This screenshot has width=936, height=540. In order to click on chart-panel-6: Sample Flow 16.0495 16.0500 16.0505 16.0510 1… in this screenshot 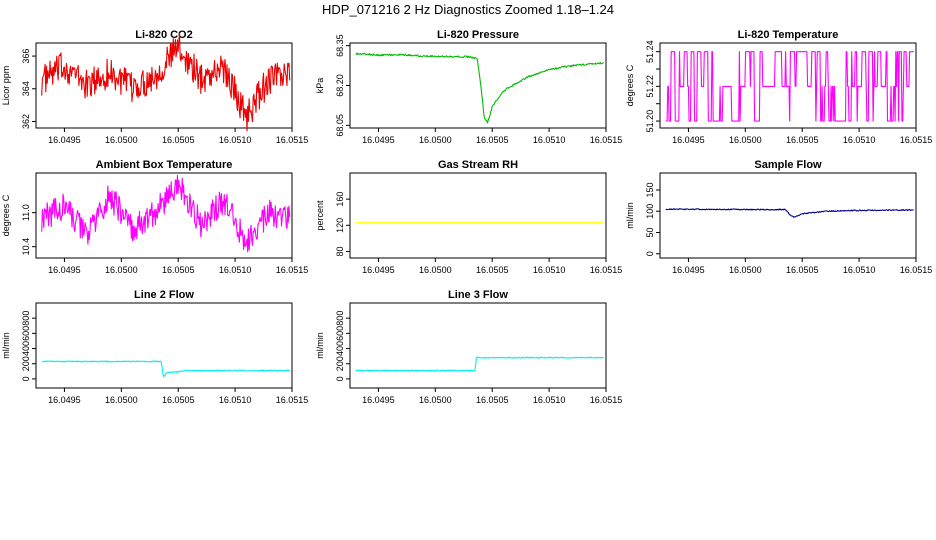, I will do `click(778, 217)`.